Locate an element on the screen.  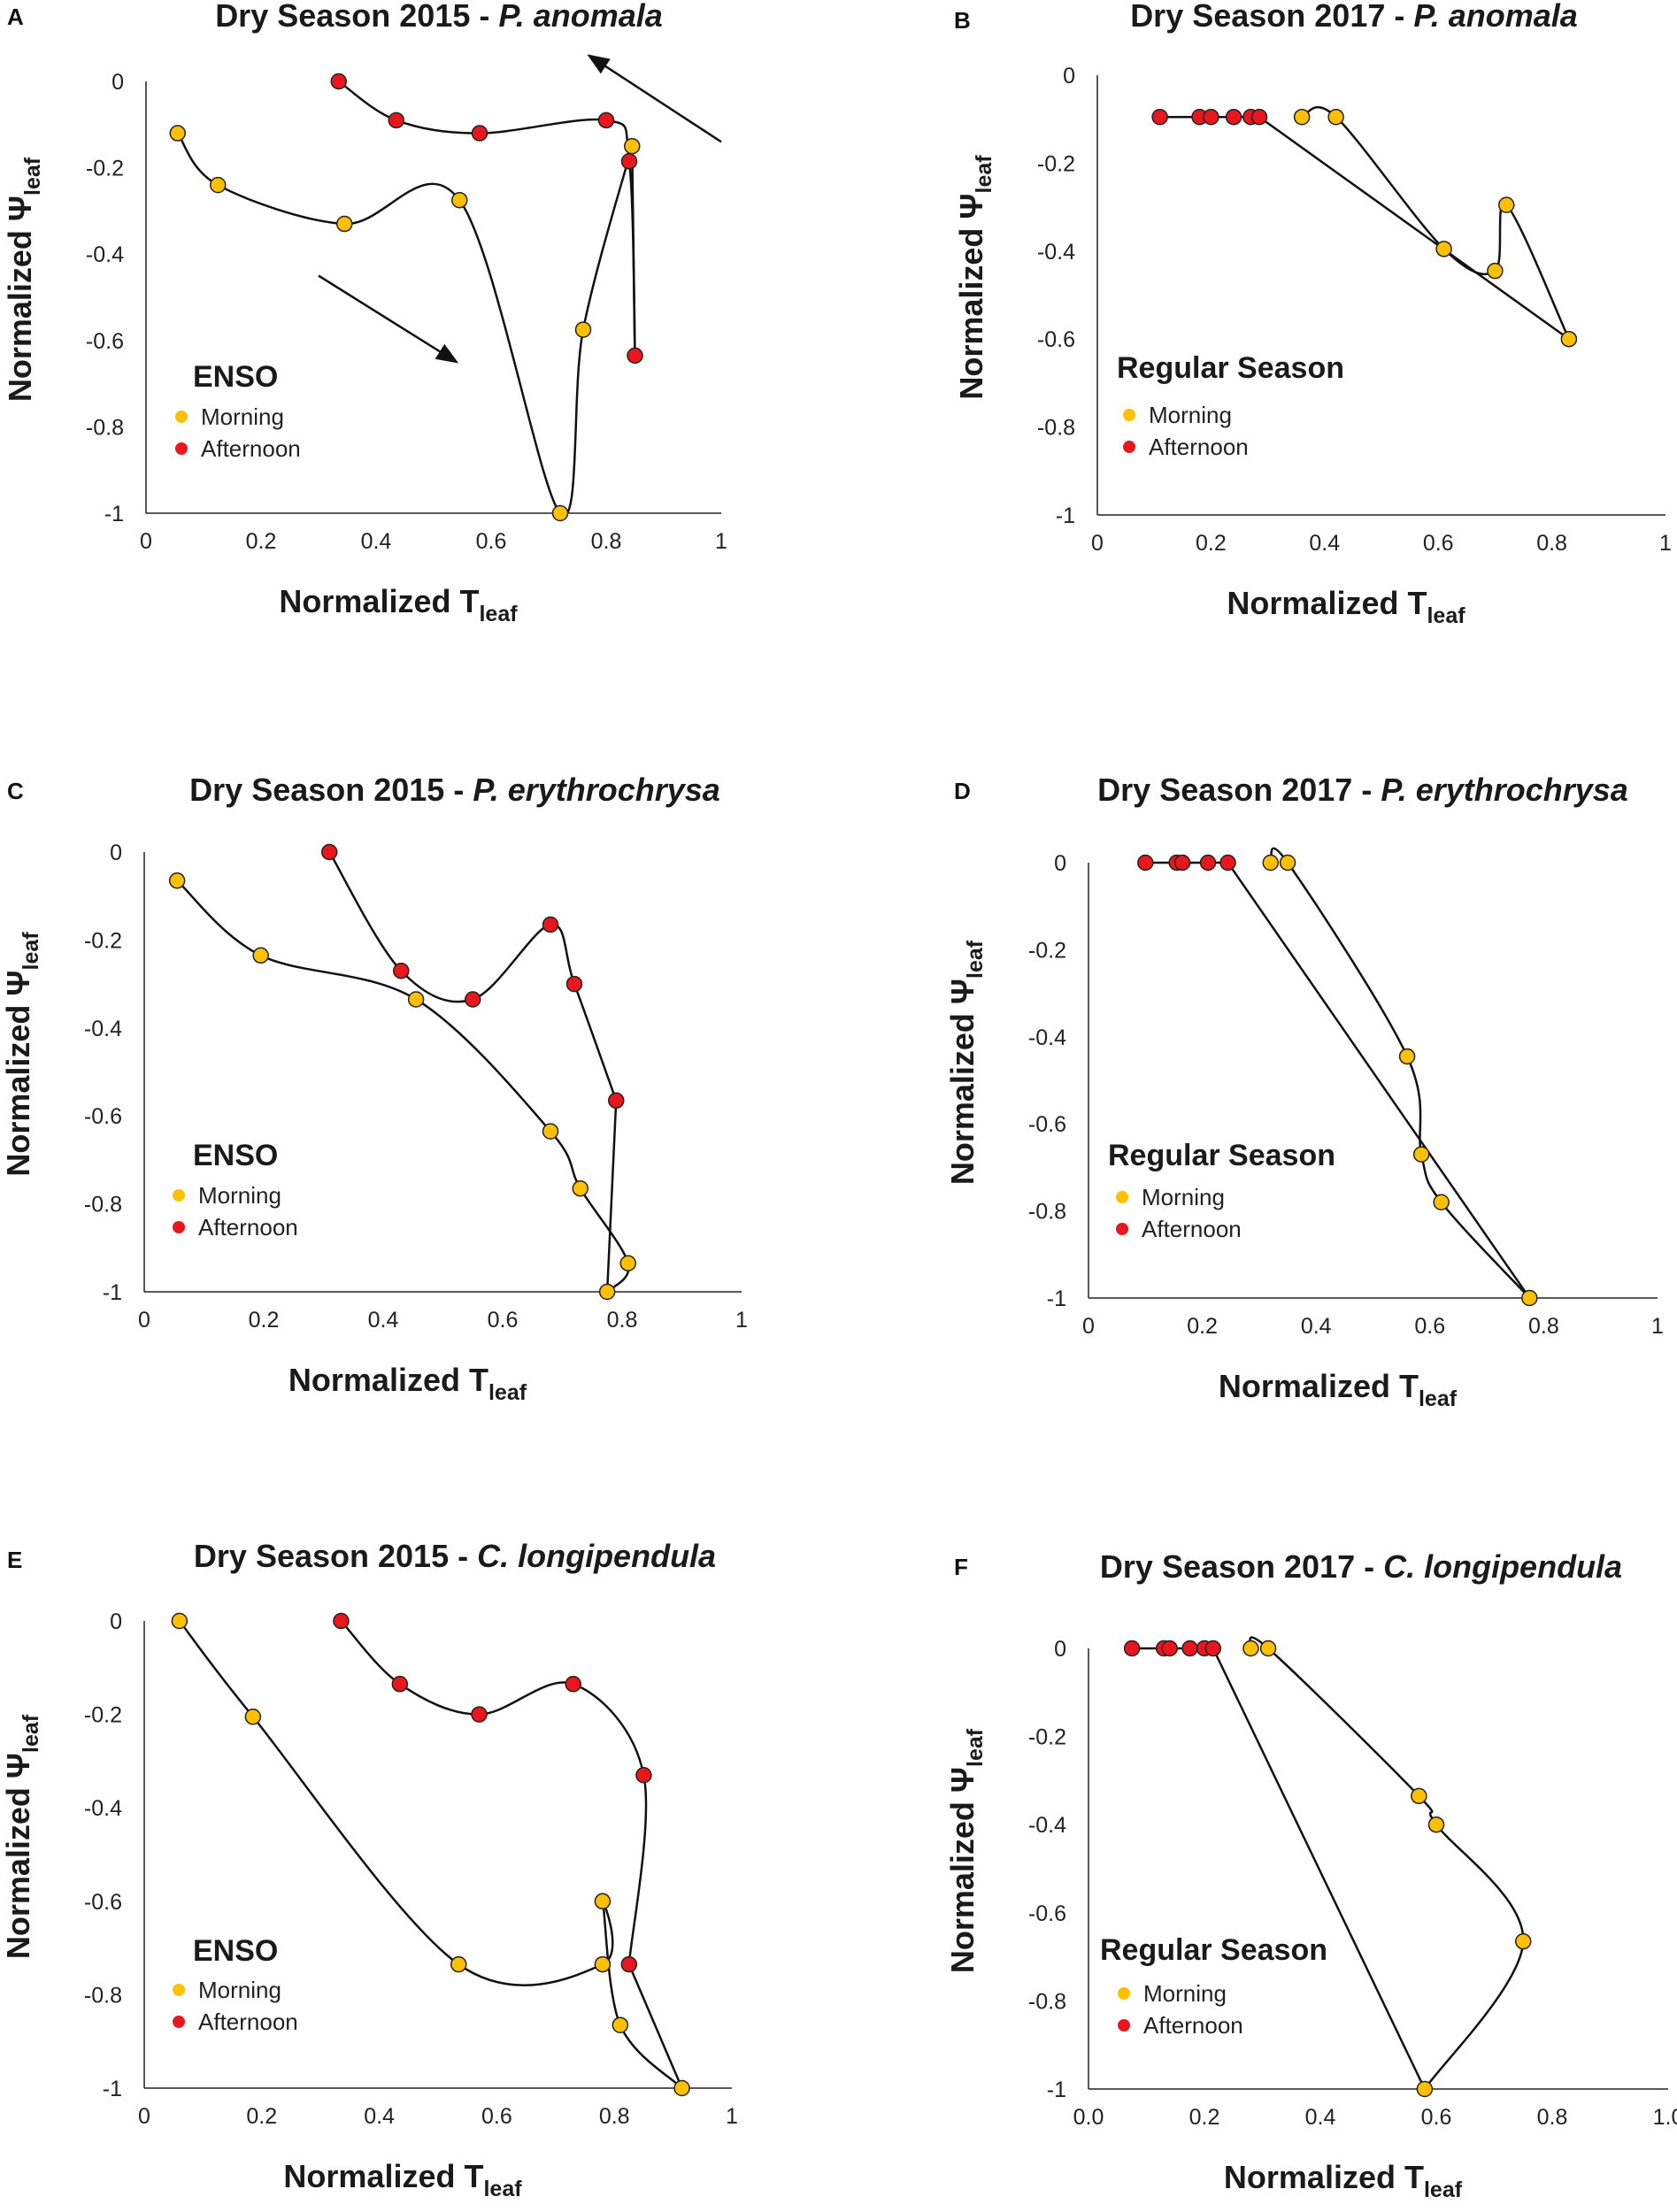
chart-title: Dry Season 2017 - C. longipendula is located at coordinates (1361, 1567).